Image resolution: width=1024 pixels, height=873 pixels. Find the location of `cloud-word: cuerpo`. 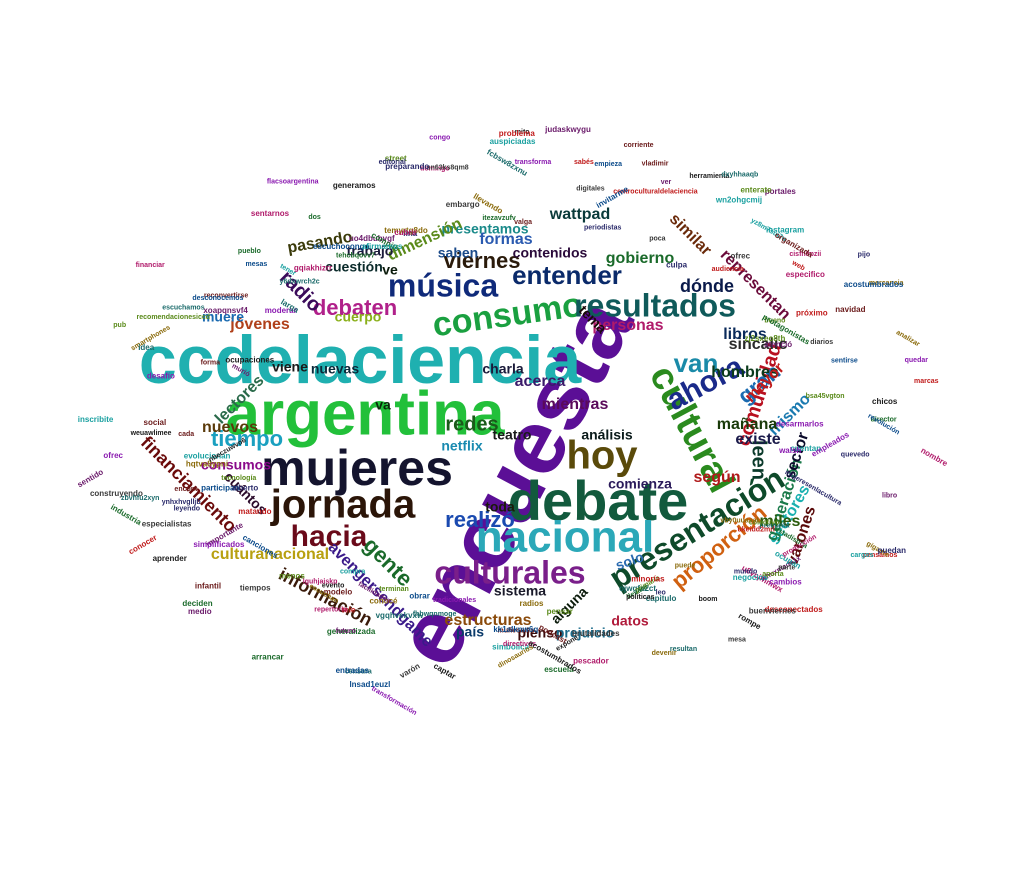

cloud-word: cuerpo is located at coordinates (358, 317).